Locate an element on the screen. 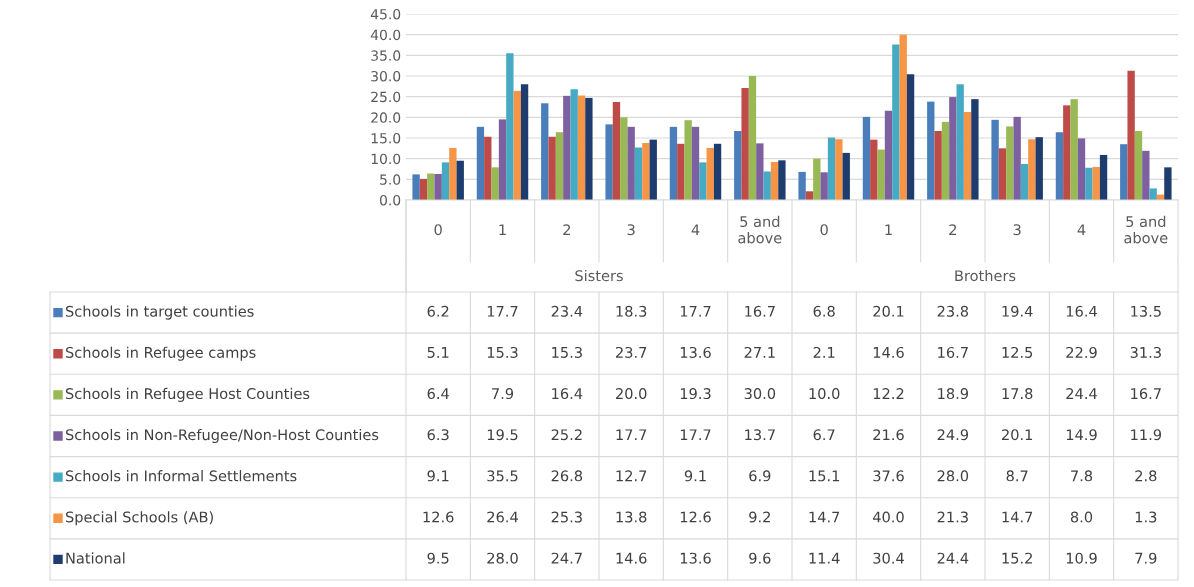  data-label: 20.1 is located at coordinates (1017, 435).